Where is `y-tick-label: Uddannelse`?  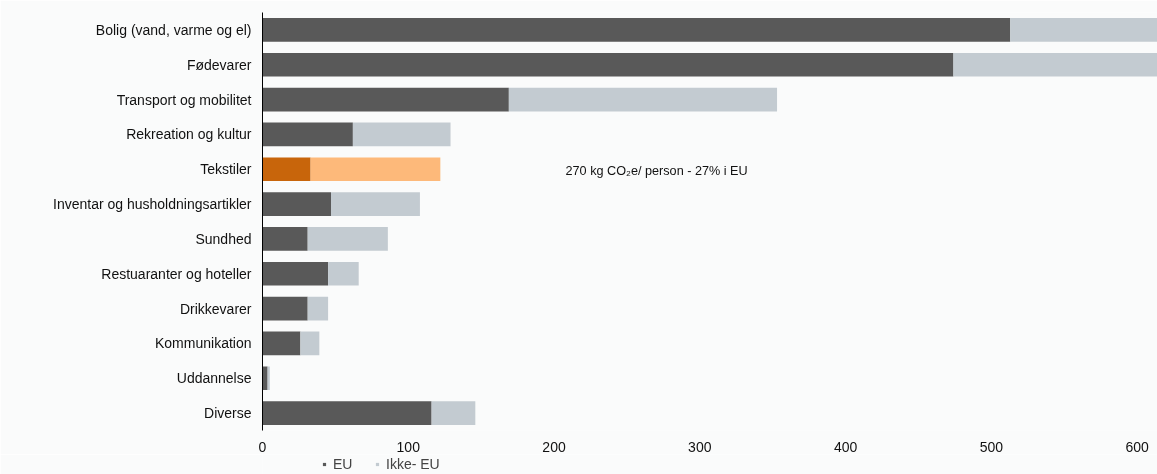
y-tick-label: Uddannelse is located at coordinates (214, 378).